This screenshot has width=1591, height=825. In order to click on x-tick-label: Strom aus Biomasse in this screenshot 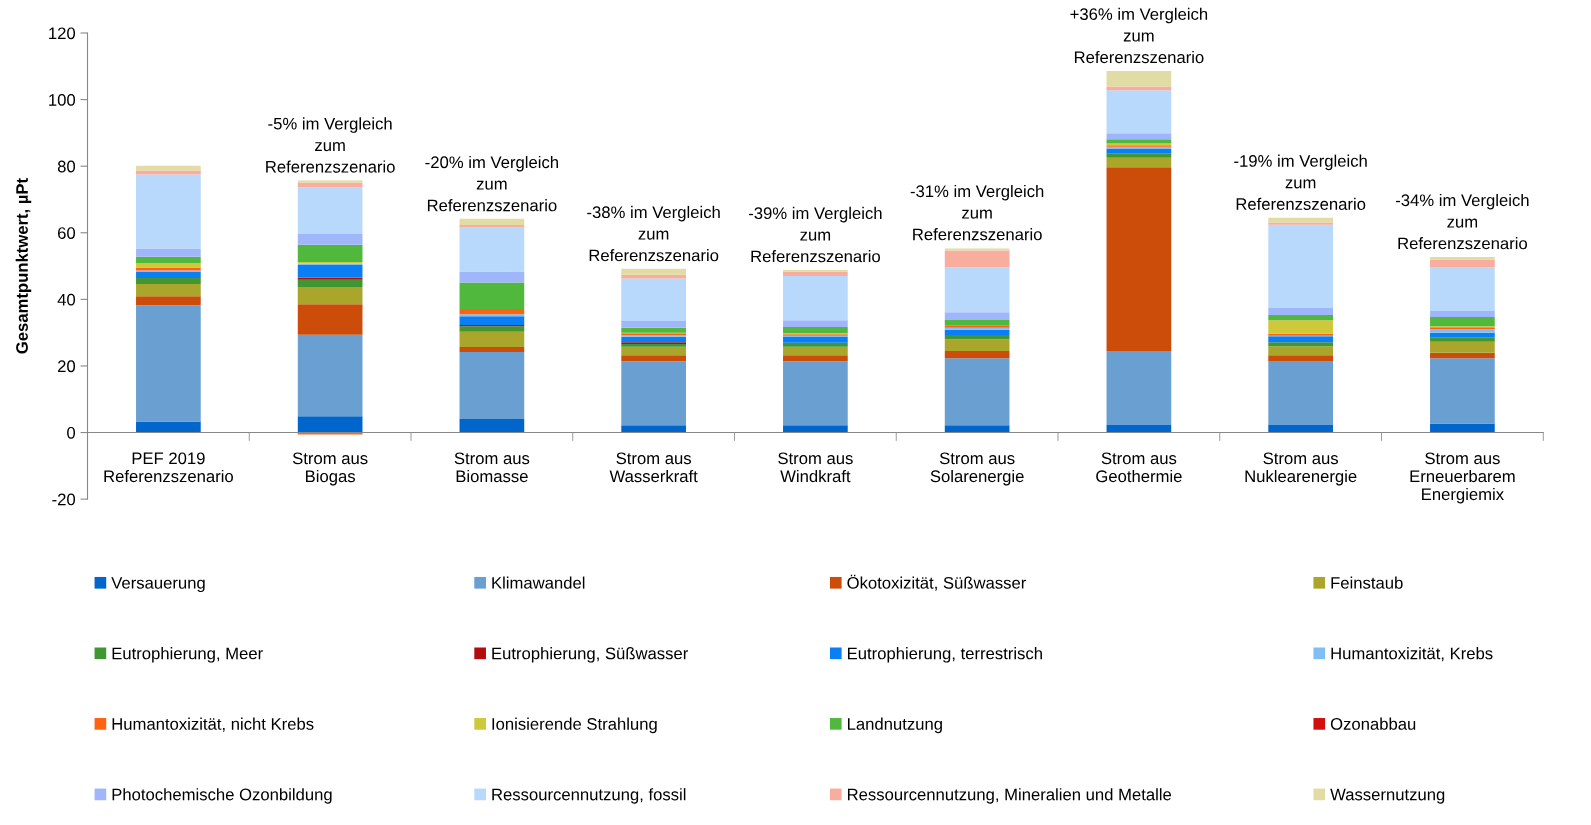, I will do `click(492, 467)`.